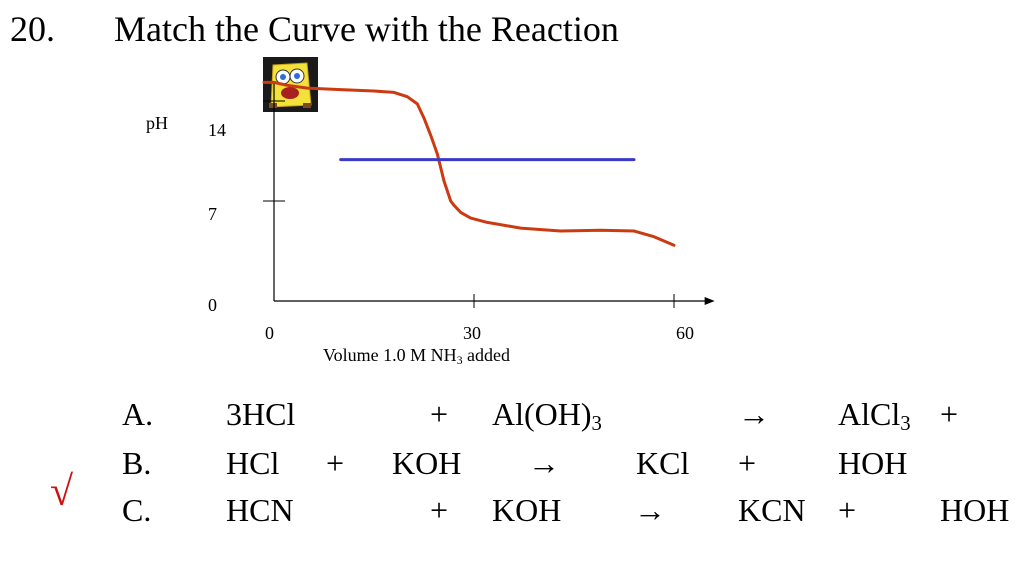  Describe the element at coordinates (137, 463) in the screenshot. I see `reaction-letter: B.` at that location.